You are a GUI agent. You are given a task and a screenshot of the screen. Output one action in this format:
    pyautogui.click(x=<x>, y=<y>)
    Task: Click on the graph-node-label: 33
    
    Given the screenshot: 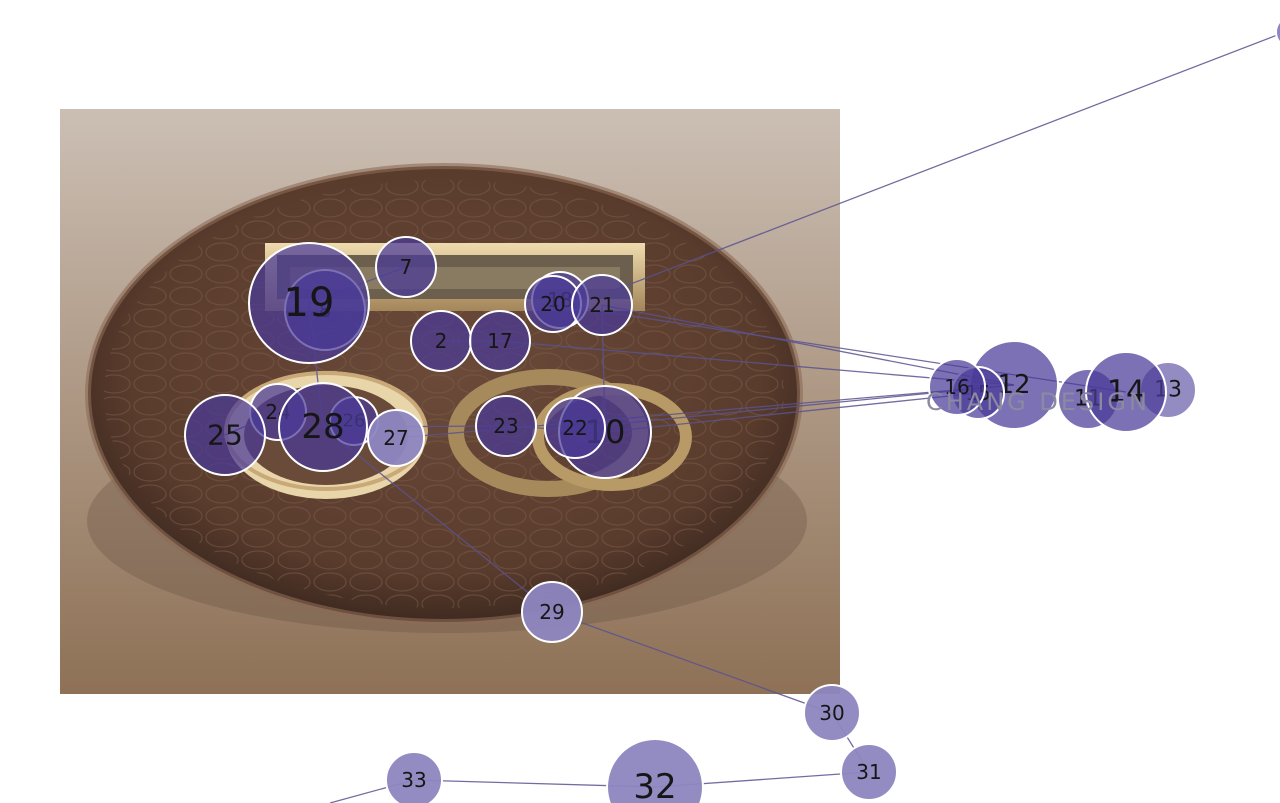 What is the action you would take?
    pyautogui.click(x=413, y=780)
    